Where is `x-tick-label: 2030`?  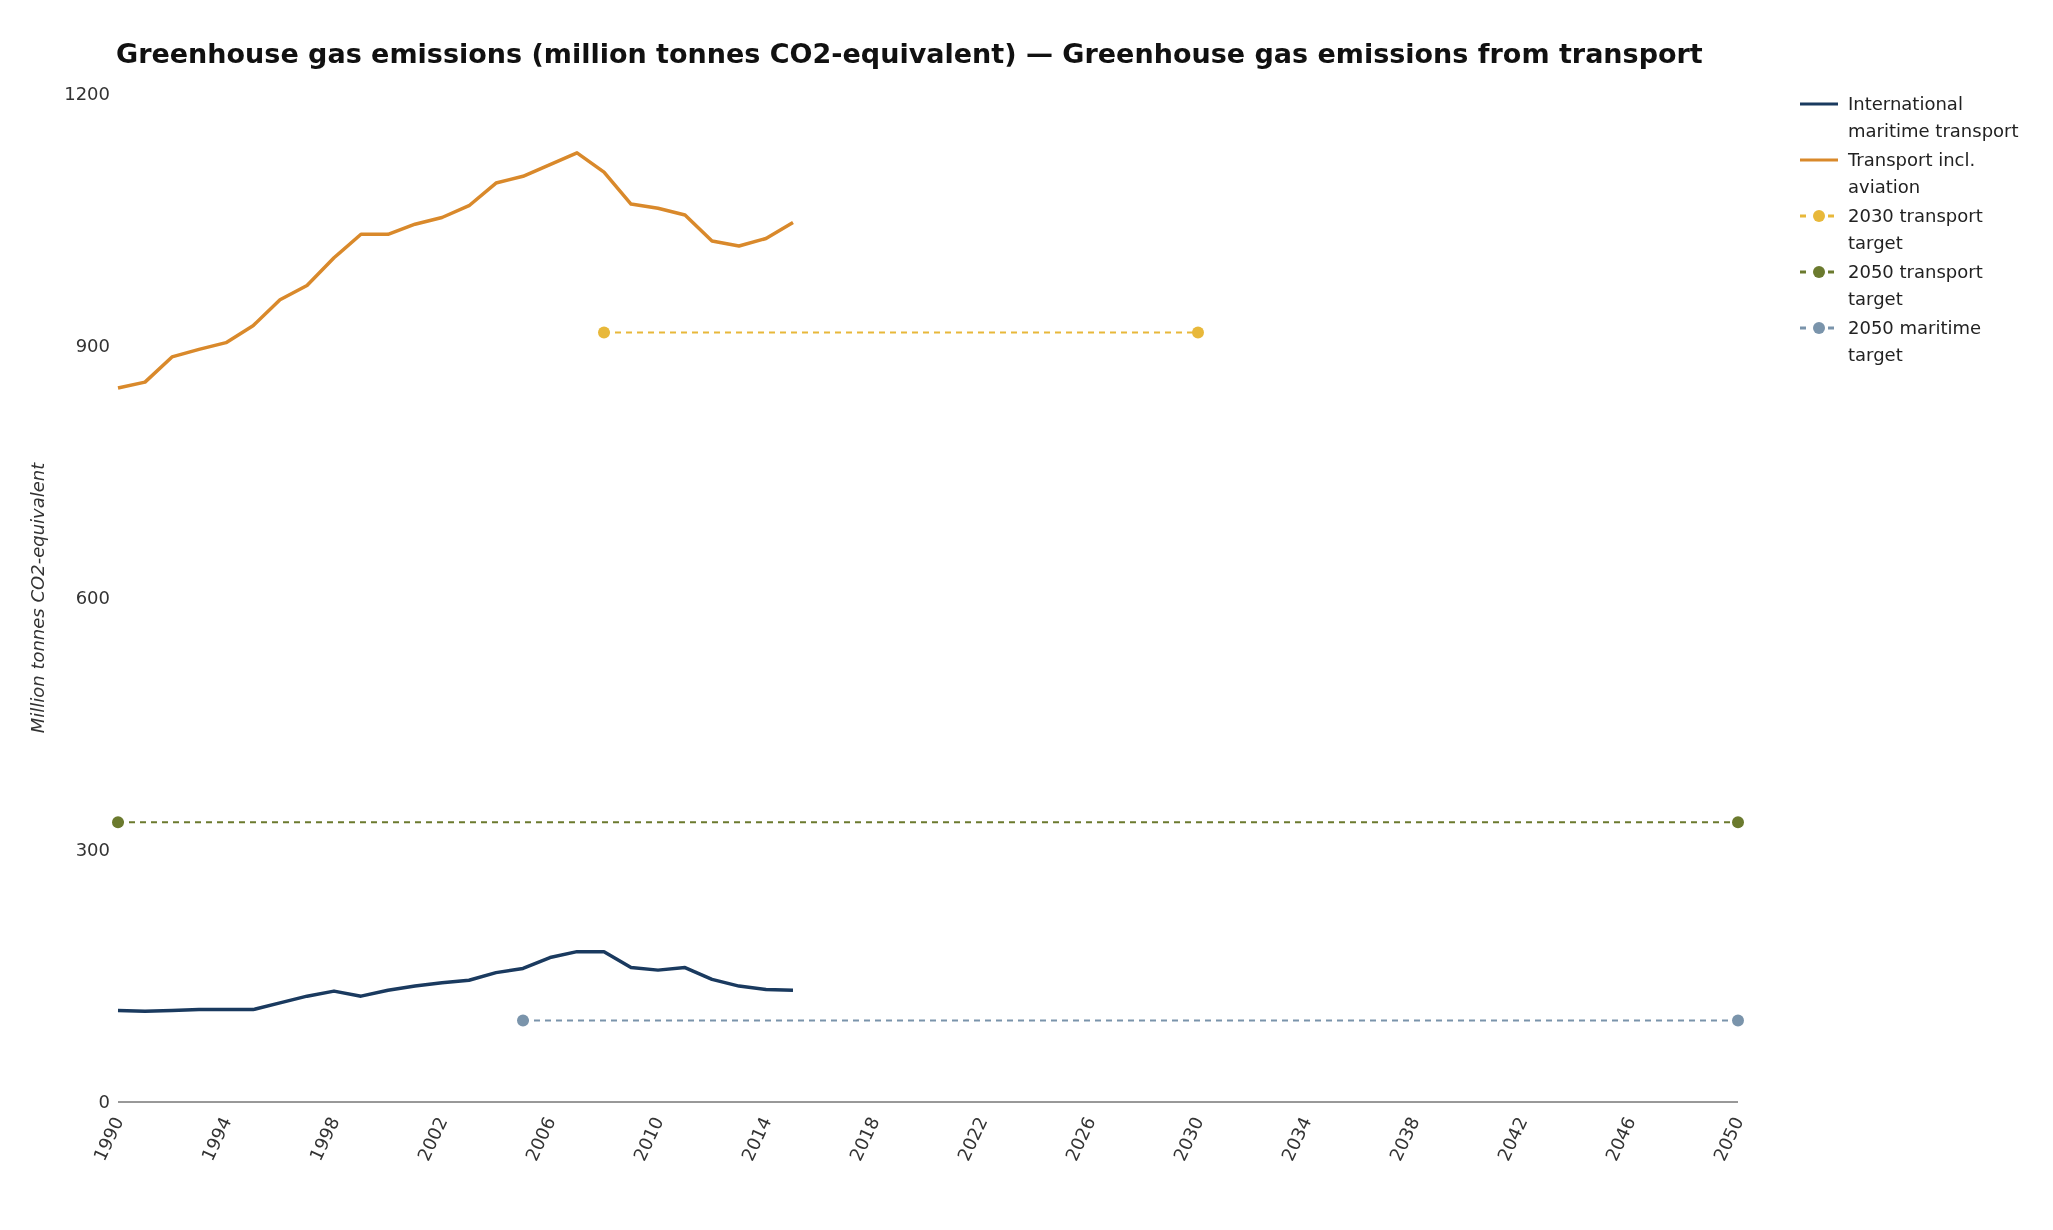
x-tick-label: 2030 is located at coordinates (1188, 1138).